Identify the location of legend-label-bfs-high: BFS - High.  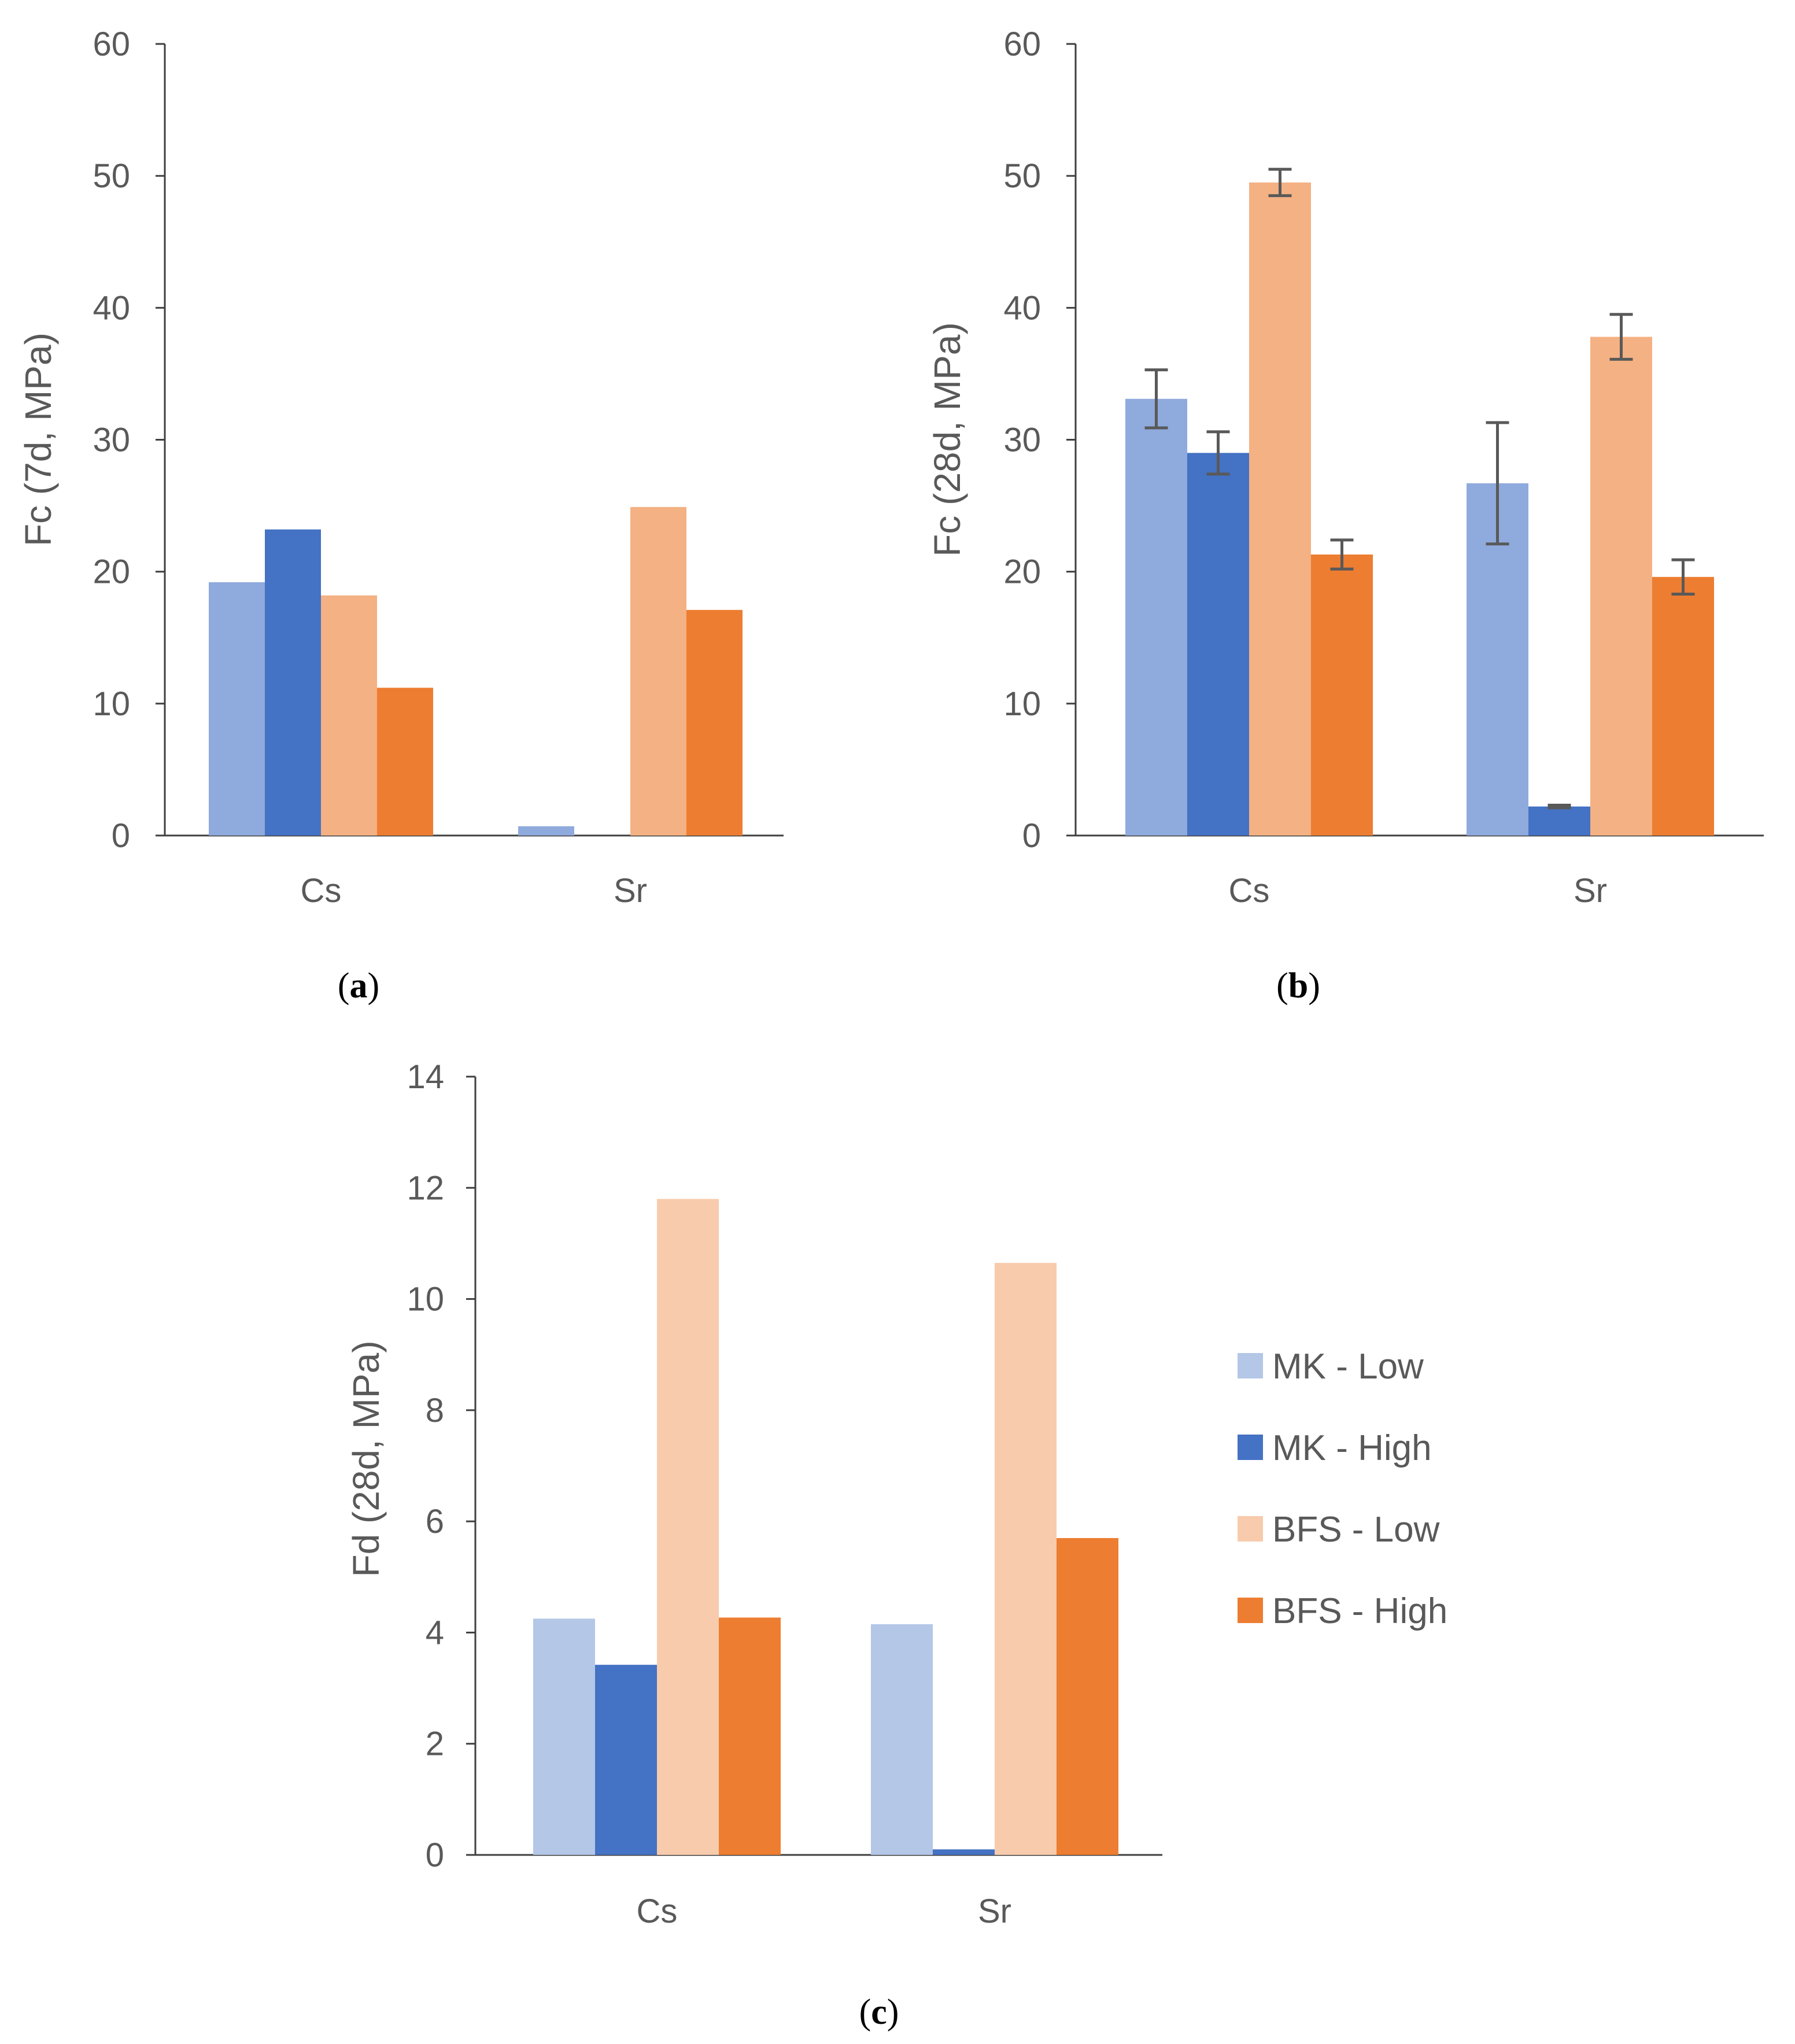
(1359, 1611).